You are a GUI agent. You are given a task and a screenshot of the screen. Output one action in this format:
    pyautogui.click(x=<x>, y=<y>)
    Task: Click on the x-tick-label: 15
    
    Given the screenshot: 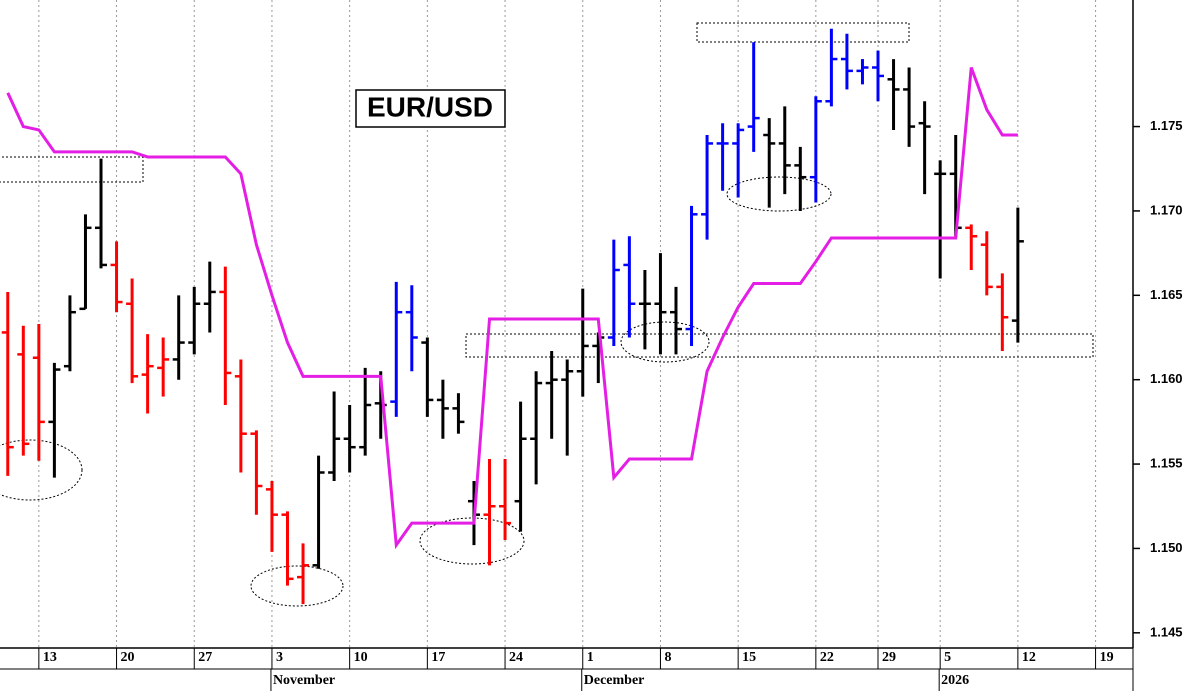 What is the action you would take?
    pyautogui.click(x=749, y=657)
    